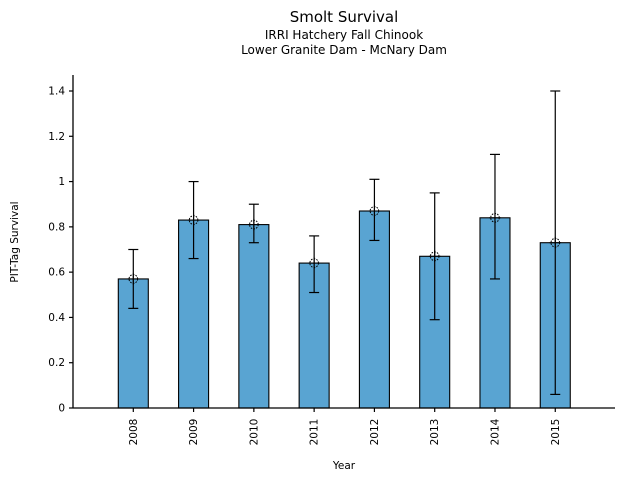  Describe the element at coordinates (61, 182) in the screenshot. I see `y-tick-label-1: 1` at that location.